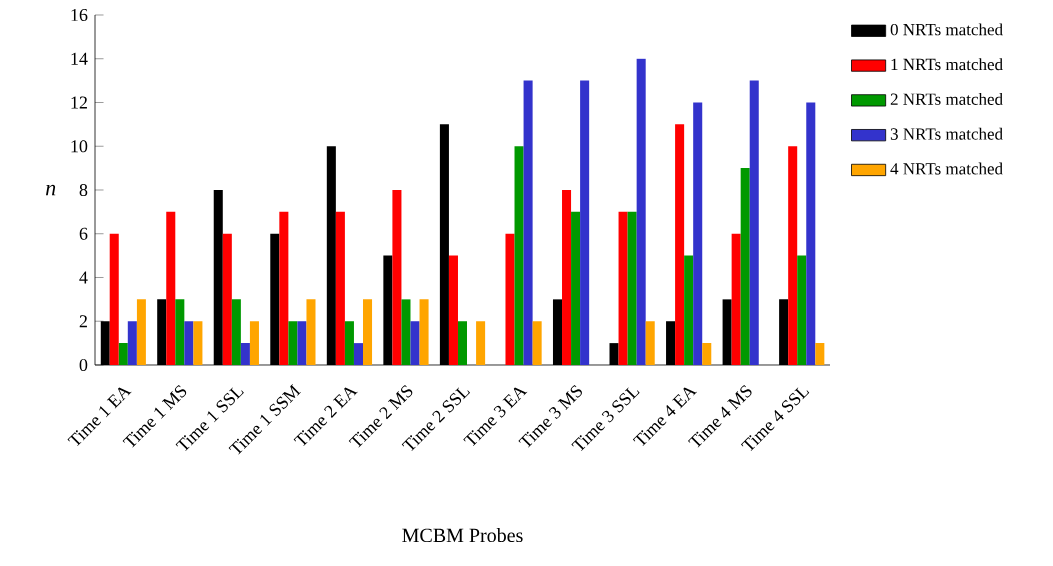  What do you see at coordinates (946, 29) in the screenshot?
I see `legend-label: 0 NRTs matched` at bounding box center [946, 29].